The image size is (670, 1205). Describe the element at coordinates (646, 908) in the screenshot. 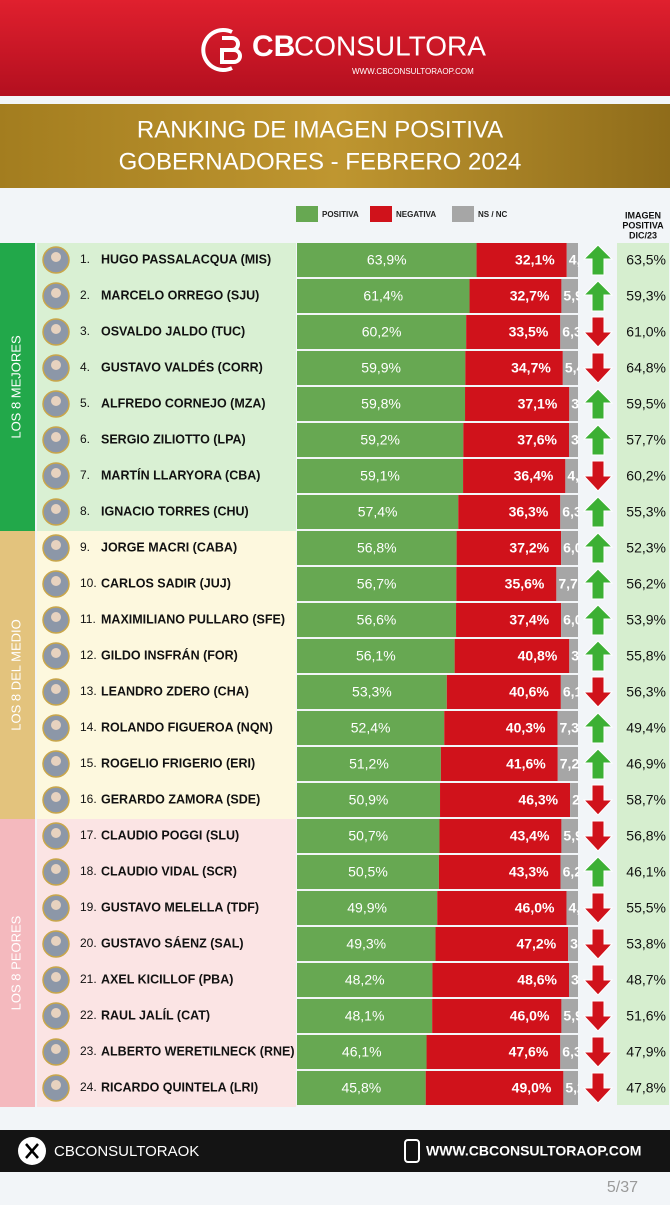

I see `previous-value: 55,5%` at that location.